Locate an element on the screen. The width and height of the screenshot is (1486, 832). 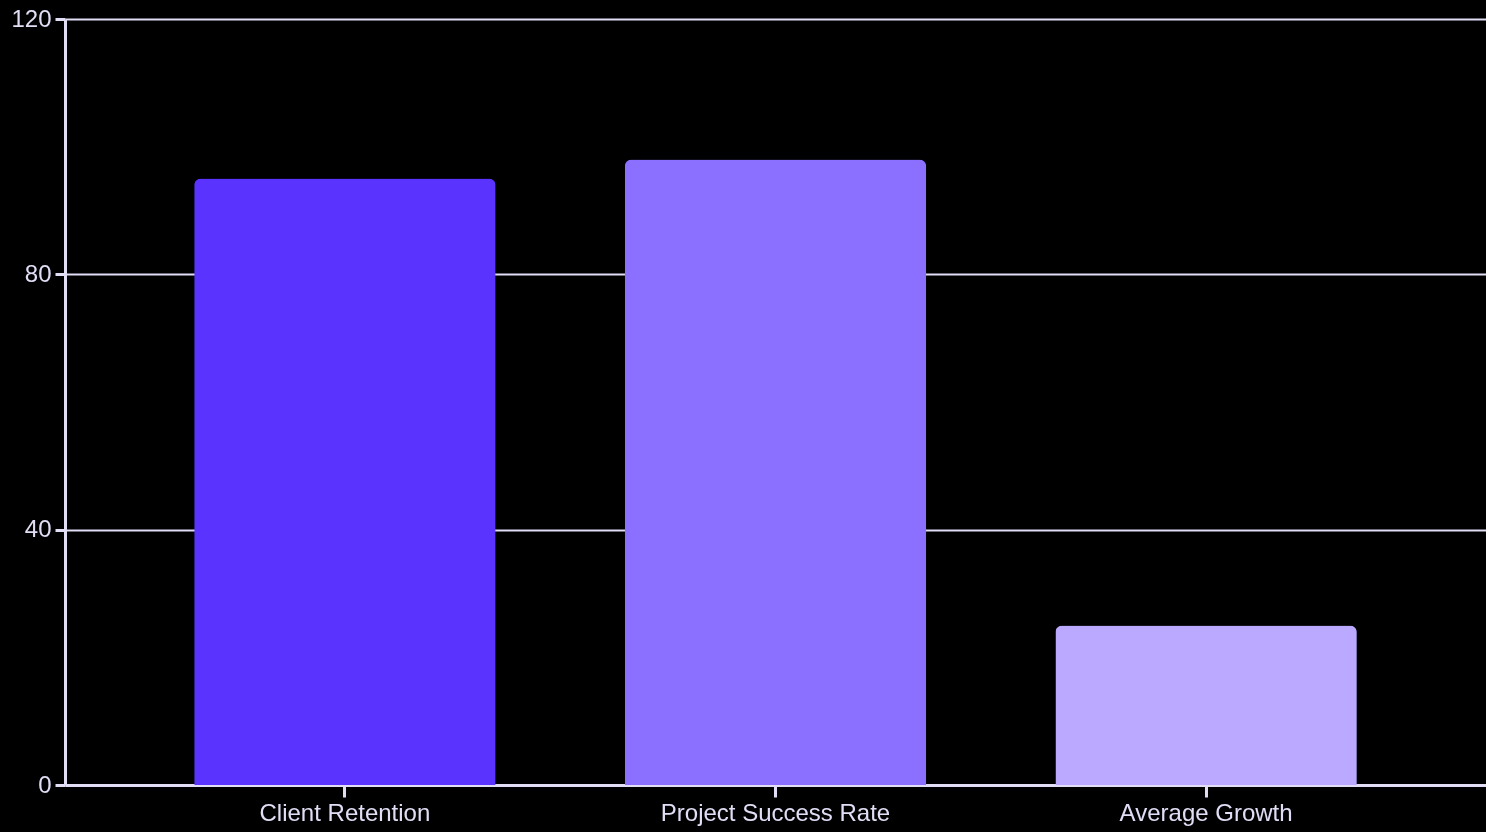
y-tick-label: 80 is located at coordinates (38, 273).